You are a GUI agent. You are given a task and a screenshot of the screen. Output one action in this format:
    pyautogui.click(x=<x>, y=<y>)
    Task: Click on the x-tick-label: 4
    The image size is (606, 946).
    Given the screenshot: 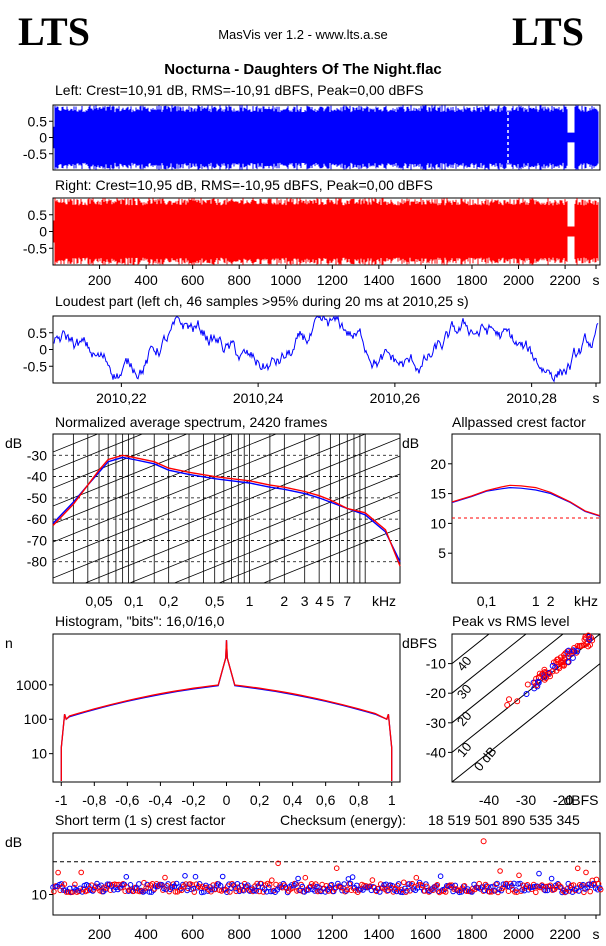 What is the action you would take?
    pyautogui.click(x=319, y=601)
    